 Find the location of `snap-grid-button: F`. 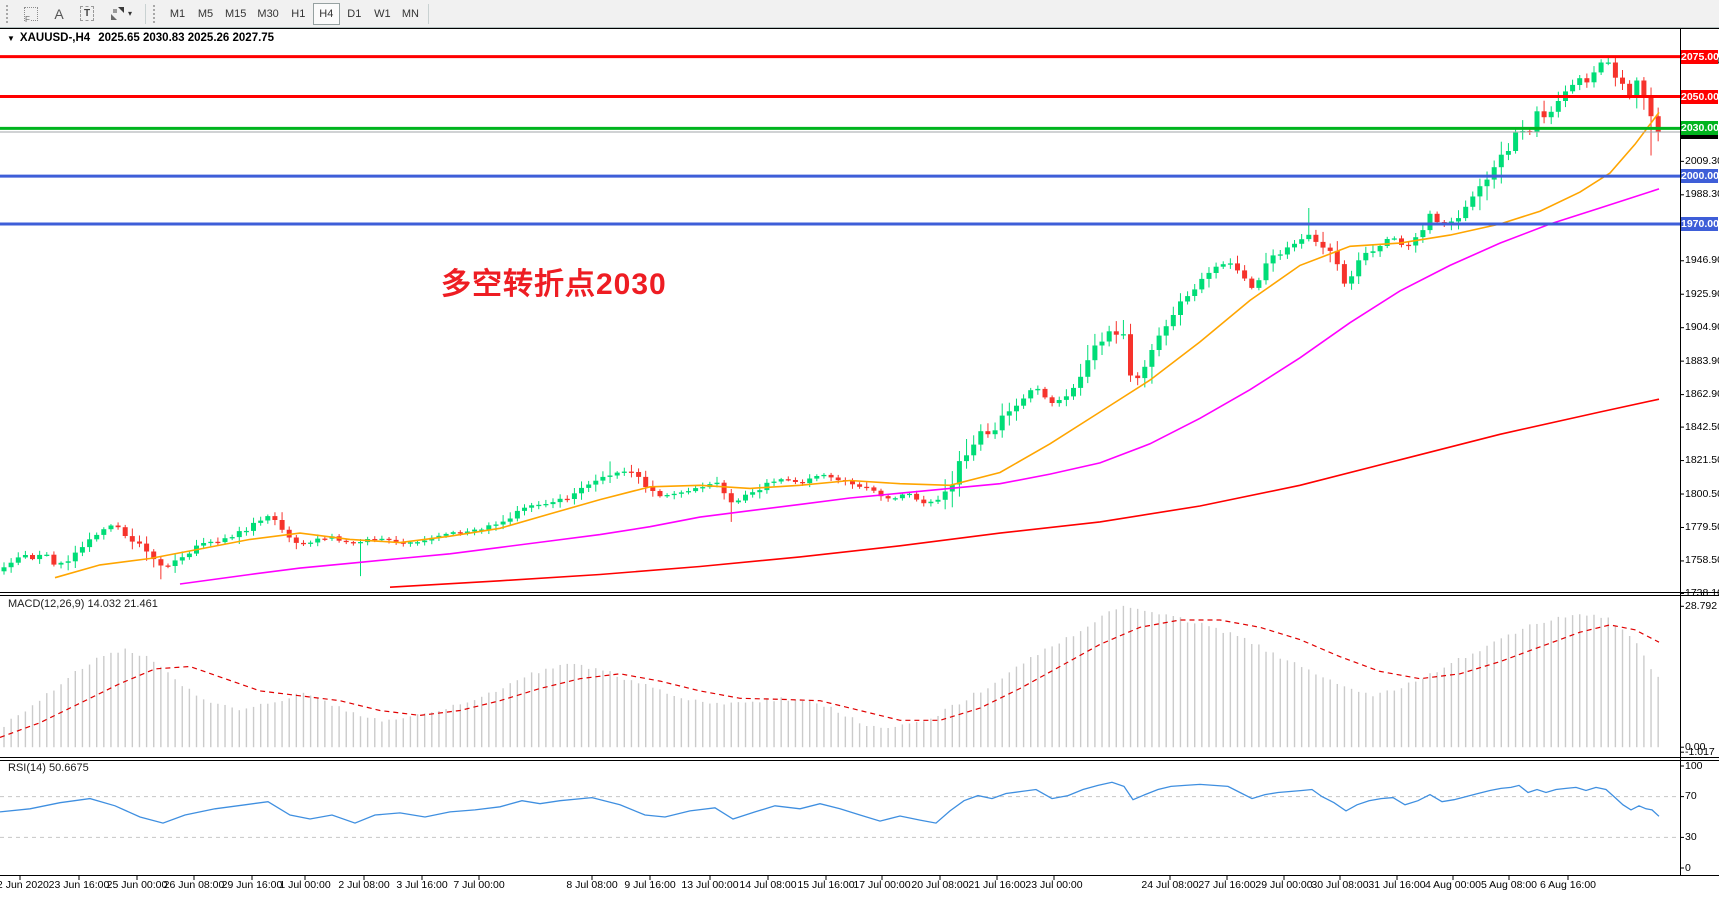

snap-grid-button: F is located at coordinates (31, 14).